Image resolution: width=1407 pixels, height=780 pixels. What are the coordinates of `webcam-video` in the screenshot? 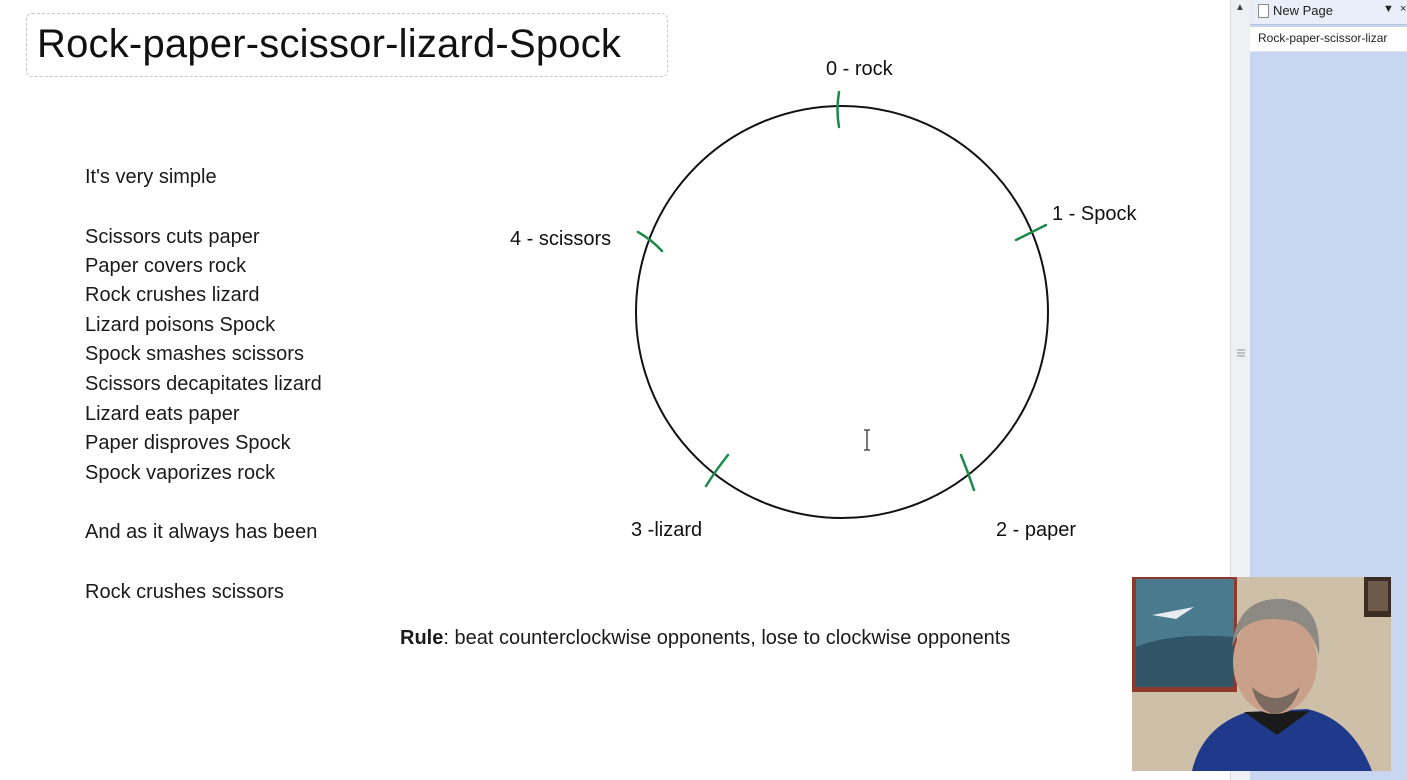 It's located at (1261, 674).